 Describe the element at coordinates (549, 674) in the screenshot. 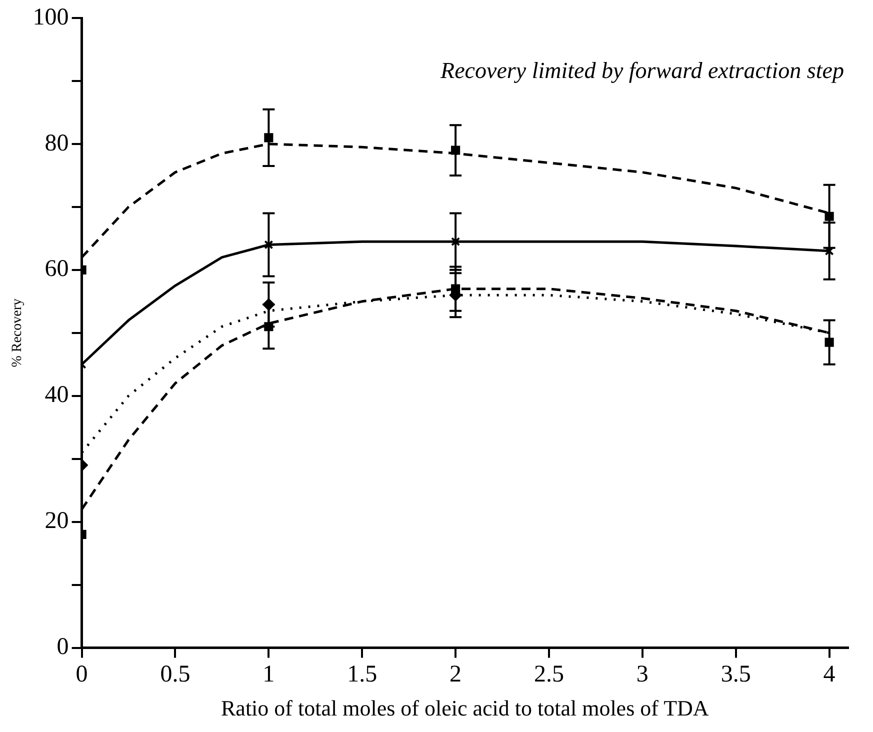

I see `x-tick-label: 2.5` at that location.